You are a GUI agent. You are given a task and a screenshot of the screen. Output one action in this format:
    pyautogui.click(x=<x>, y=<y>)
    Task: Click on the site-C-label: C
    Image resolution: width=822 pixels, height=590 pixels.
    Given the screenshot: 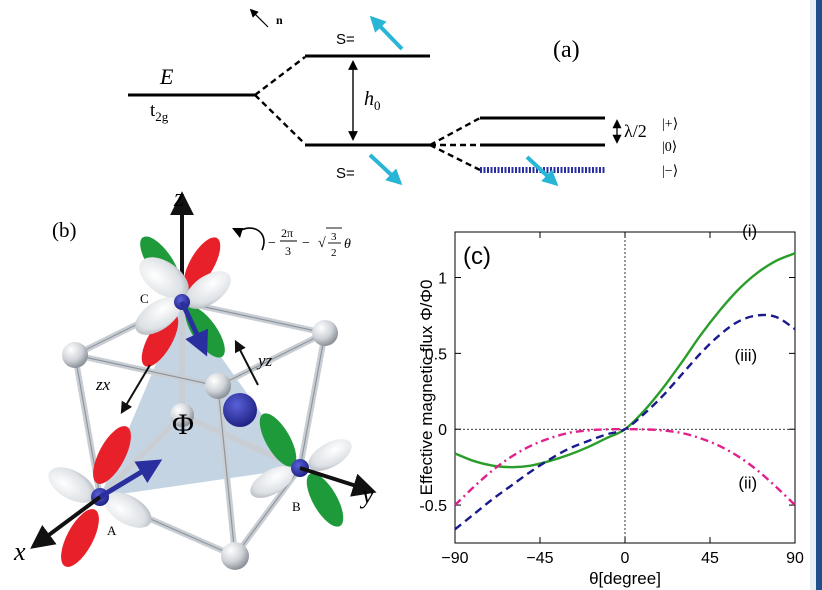 What is the action you would take?
    pyautogui.click(x=144, y=298)
    